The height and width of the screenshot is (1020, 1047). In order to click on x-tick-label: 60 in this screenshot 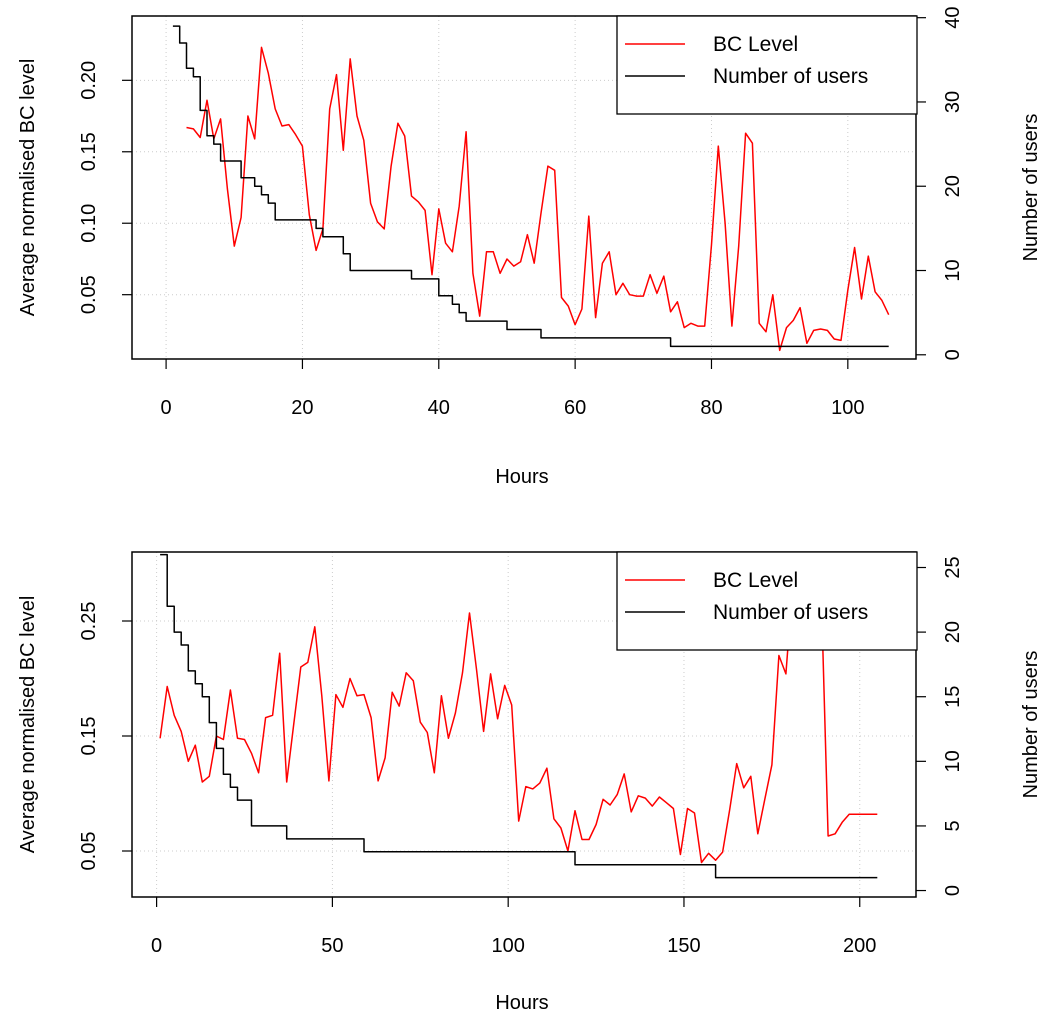, I will do `click(575, 408)`.